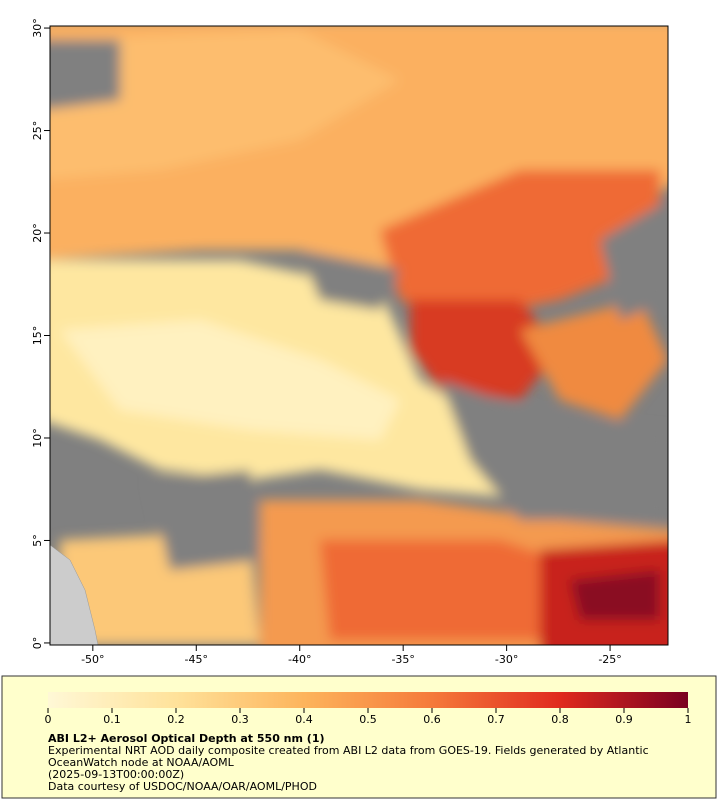 The width and height of the screenshot is (720, 800). I want to click on x-tick-label: -30°, so click(506, 659).